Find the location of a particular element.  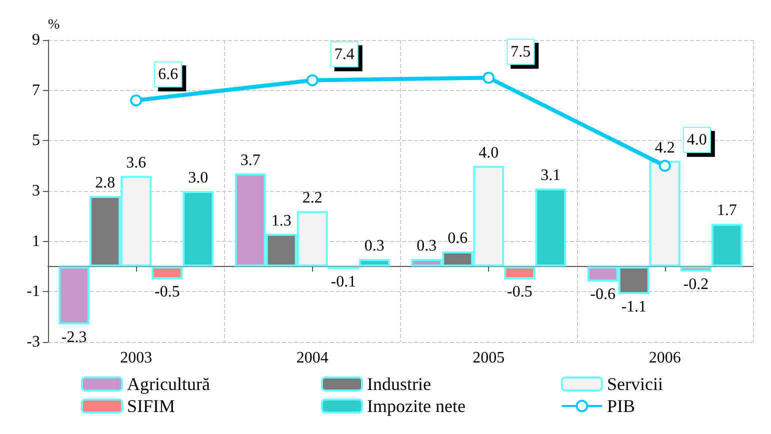

y-tick-label: 3 is located at coordinates (36, 191).